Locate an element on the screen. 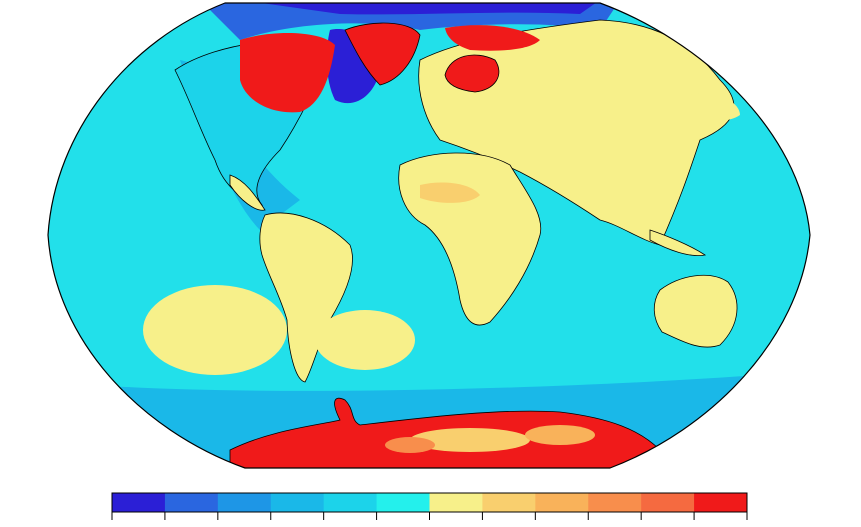 The width and height of the screenshot is (861, 527). warm-region-arctic is located at coordinates (492, 38).